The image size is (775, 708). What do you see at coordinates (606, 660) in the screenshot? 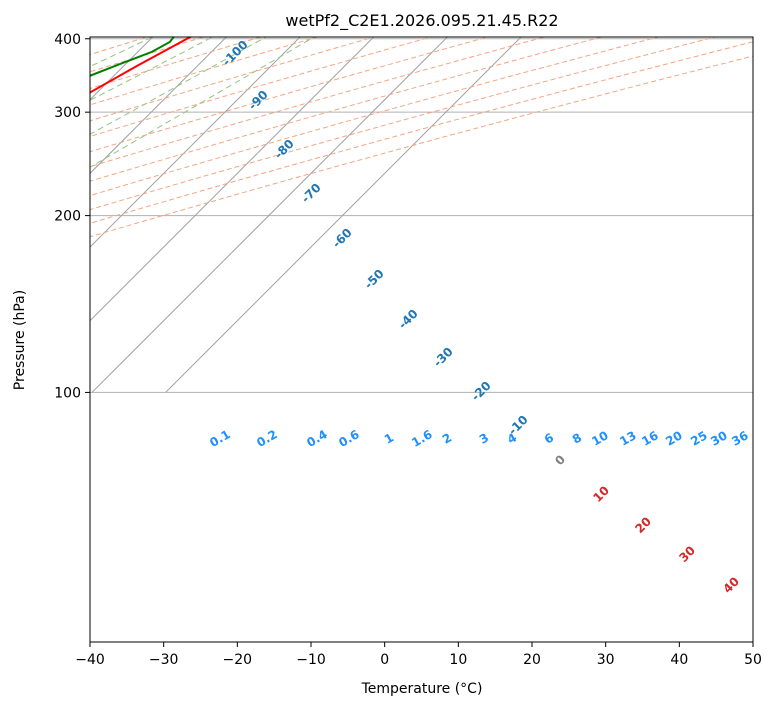
I see `x-tick-label: 30` at bounding box center [606, 660].